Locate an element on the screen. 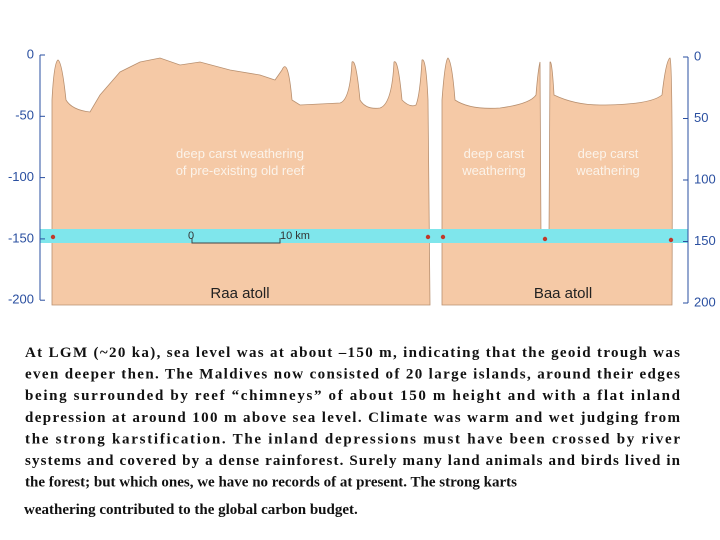 This screenshot has height=540, width=720. baa-atoll-shape is located at coordinates (557, 181).